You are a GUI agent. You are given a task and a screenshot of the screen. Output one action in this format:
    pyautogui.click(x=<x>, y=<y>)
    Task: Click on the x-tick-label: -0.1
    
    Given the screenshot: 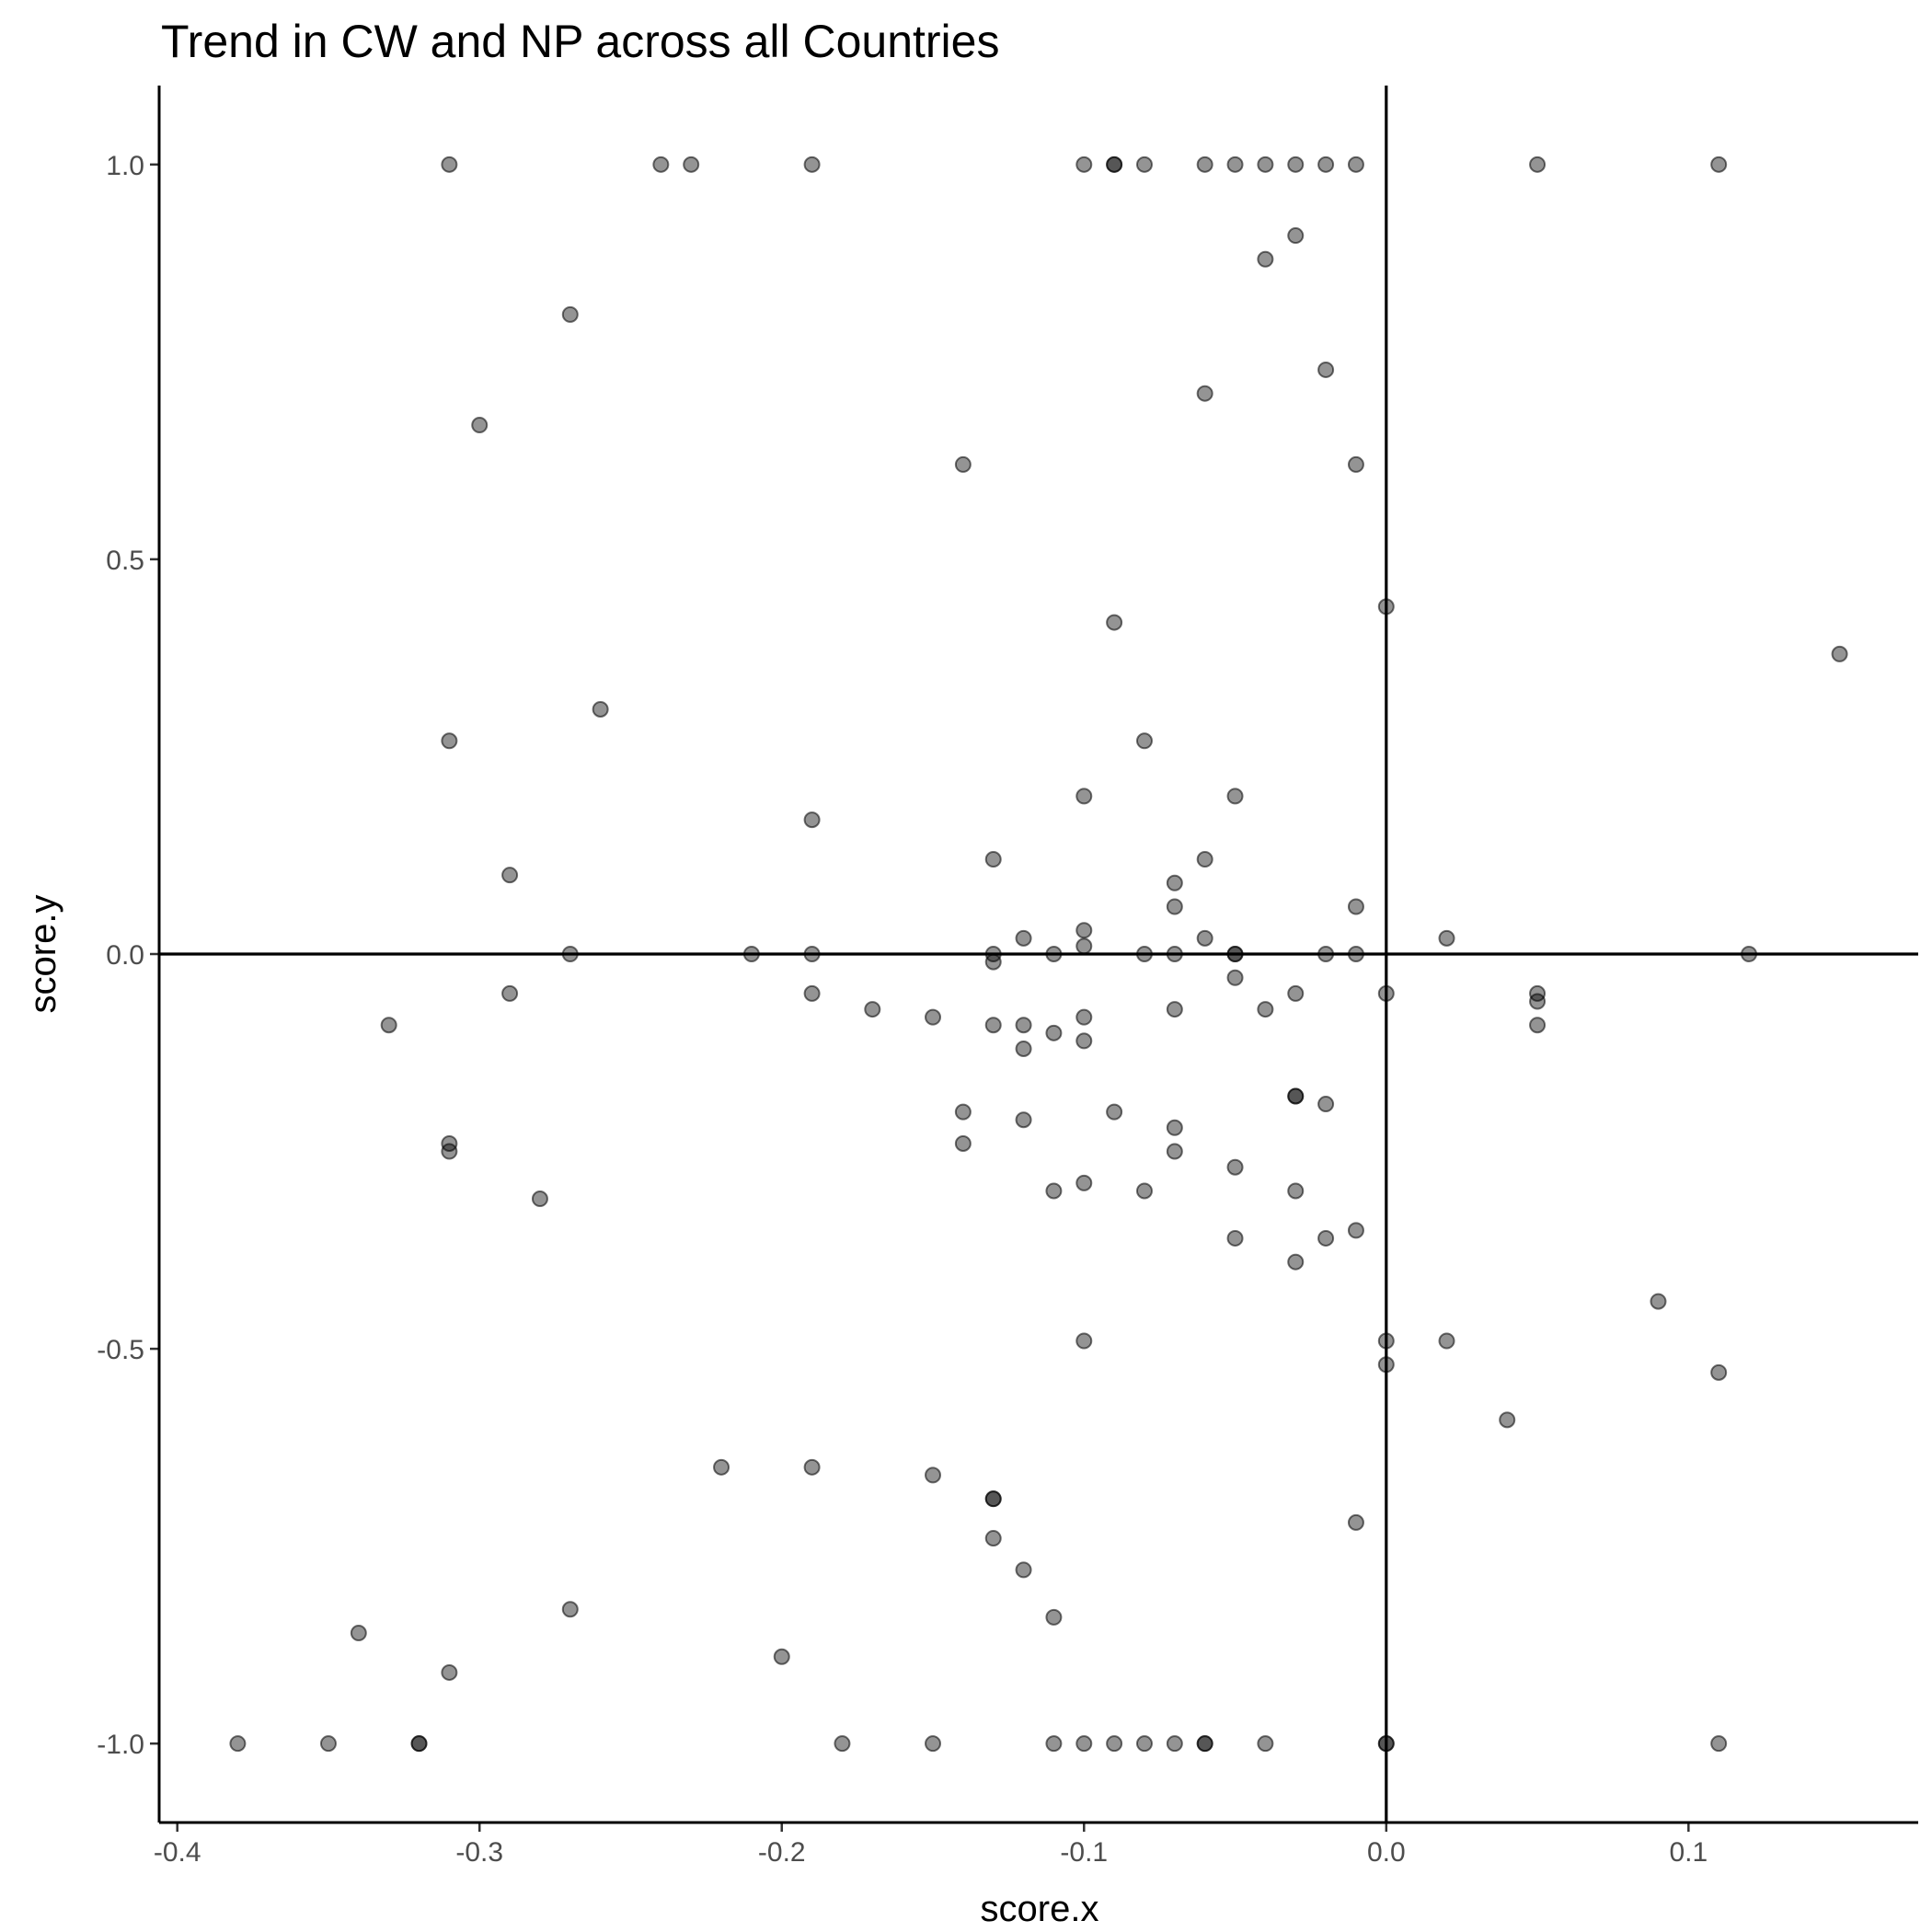 What is the action you would take?
    pyautogui.click(x=1084, y=1852)
    